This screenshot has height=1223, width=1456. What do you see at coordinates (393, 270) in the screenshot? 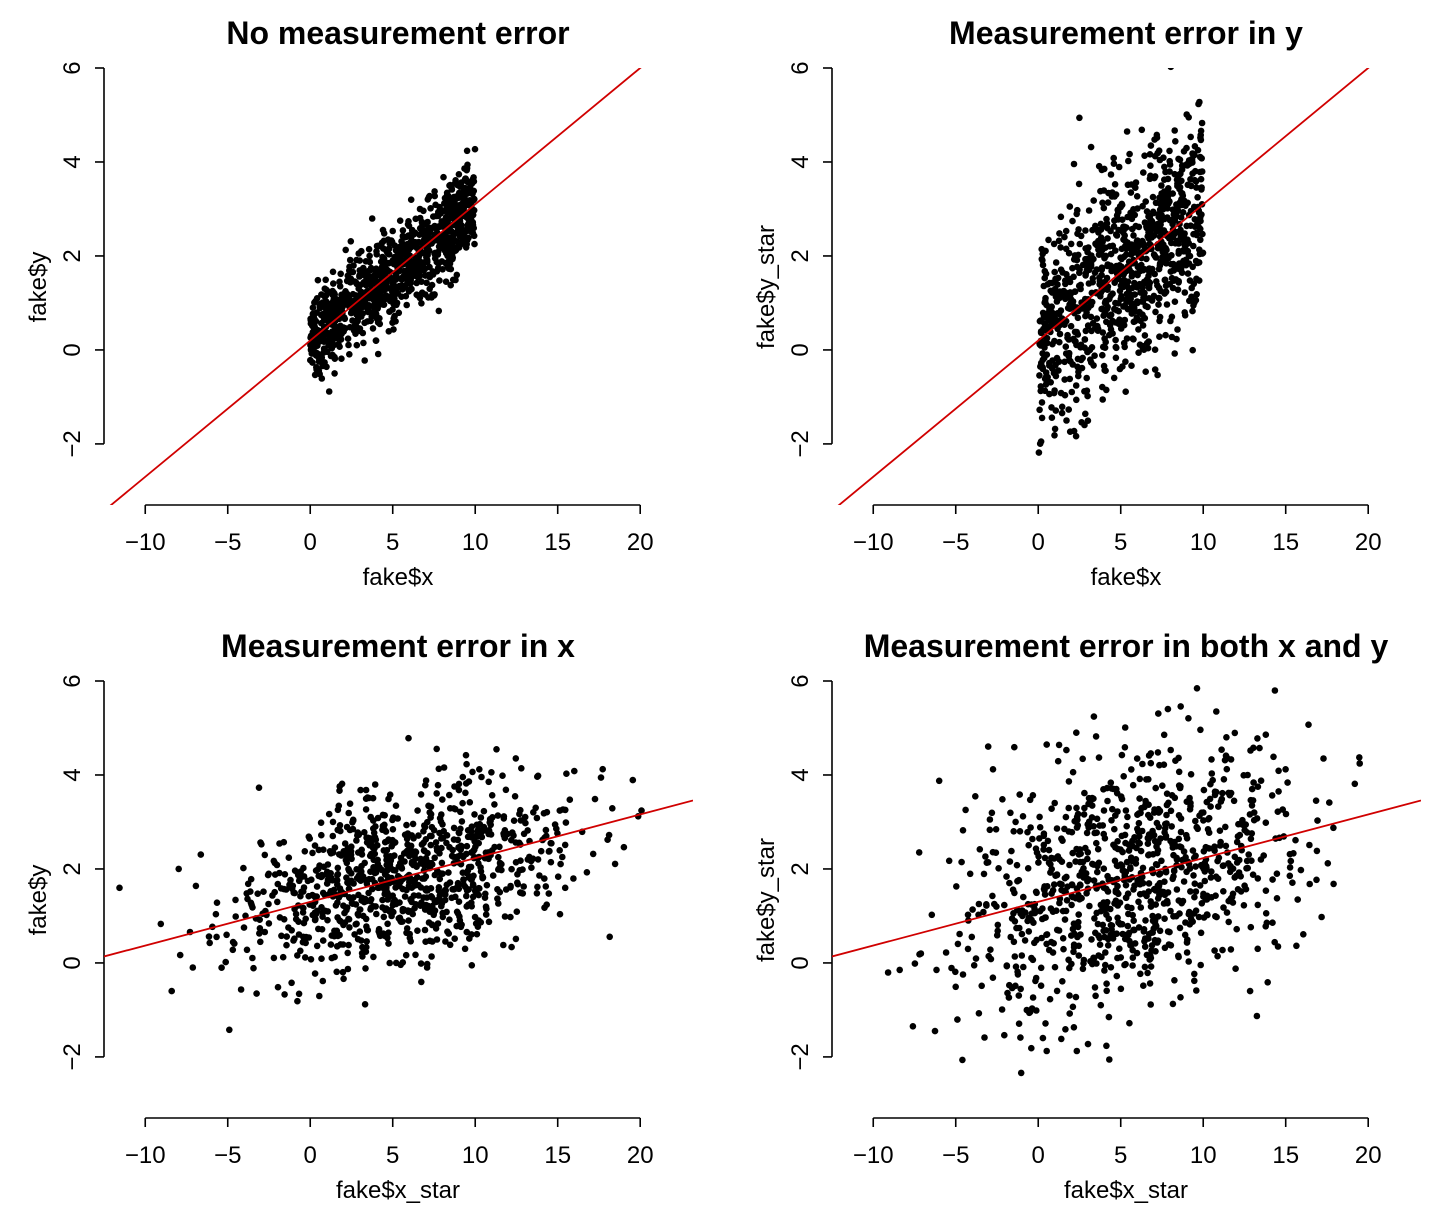
I see `points-group` at bounding box center [393, 270].